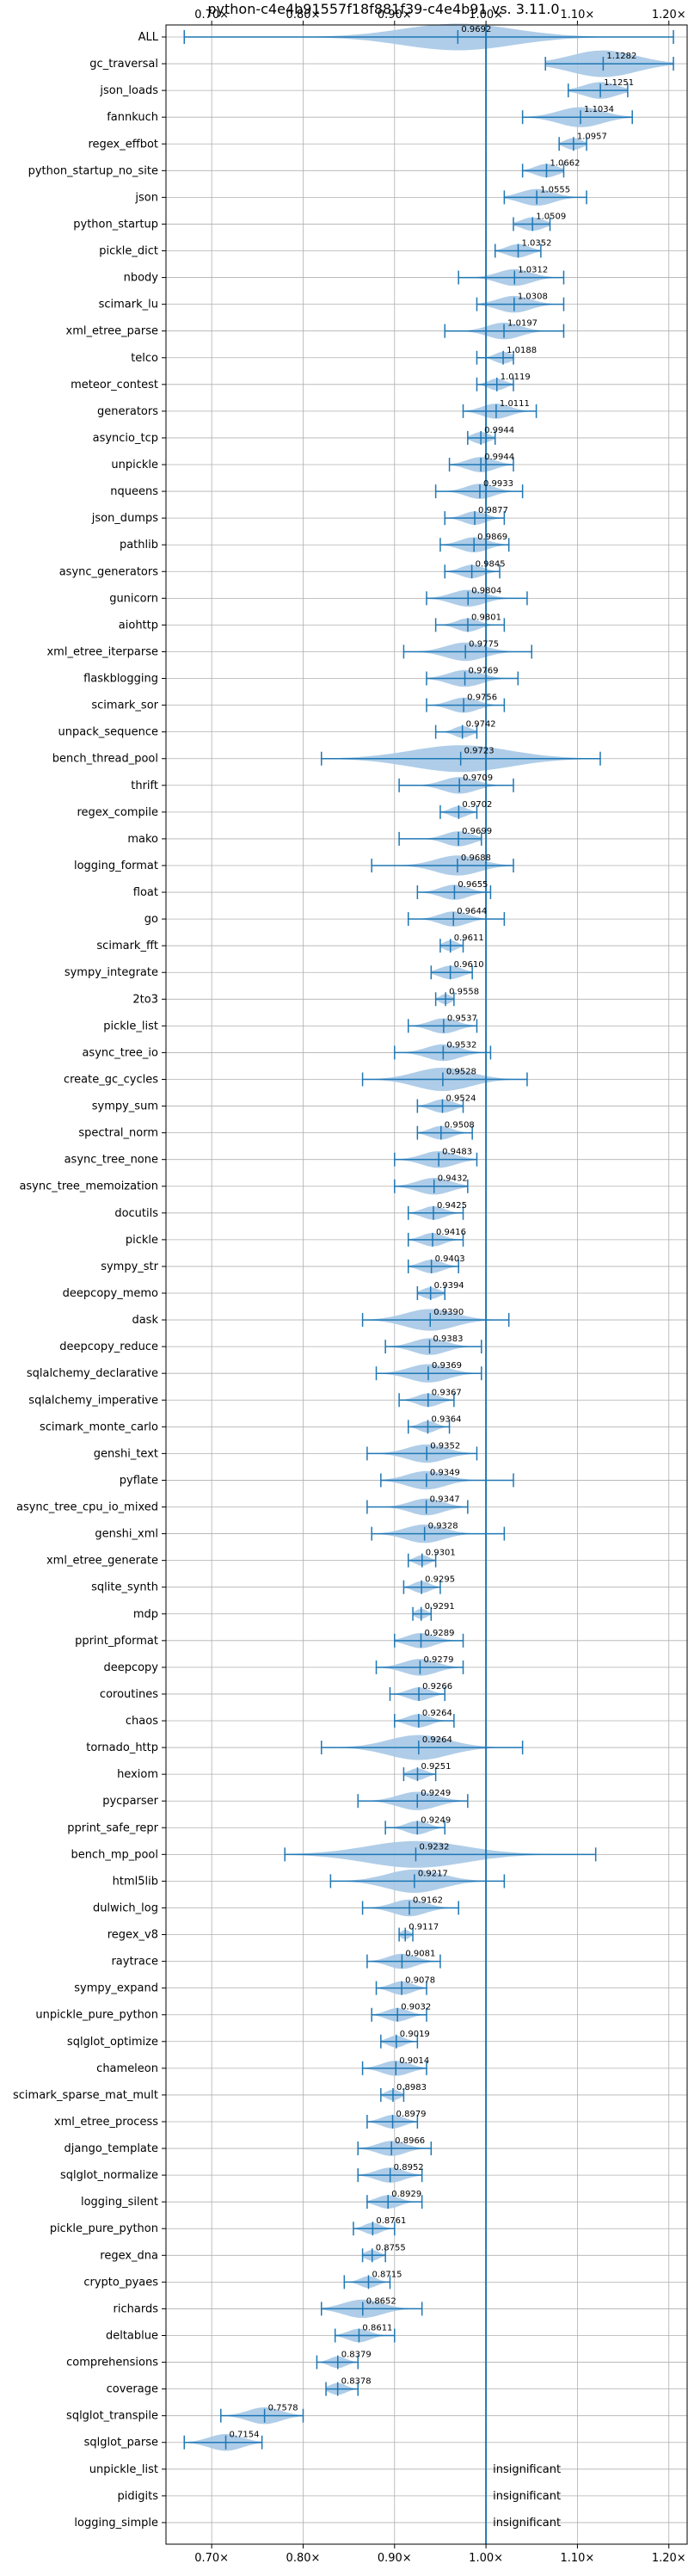  Describe the element at coordinates (451, 1232) in the screenshot. I see `value-label: 0.9416` at that location.